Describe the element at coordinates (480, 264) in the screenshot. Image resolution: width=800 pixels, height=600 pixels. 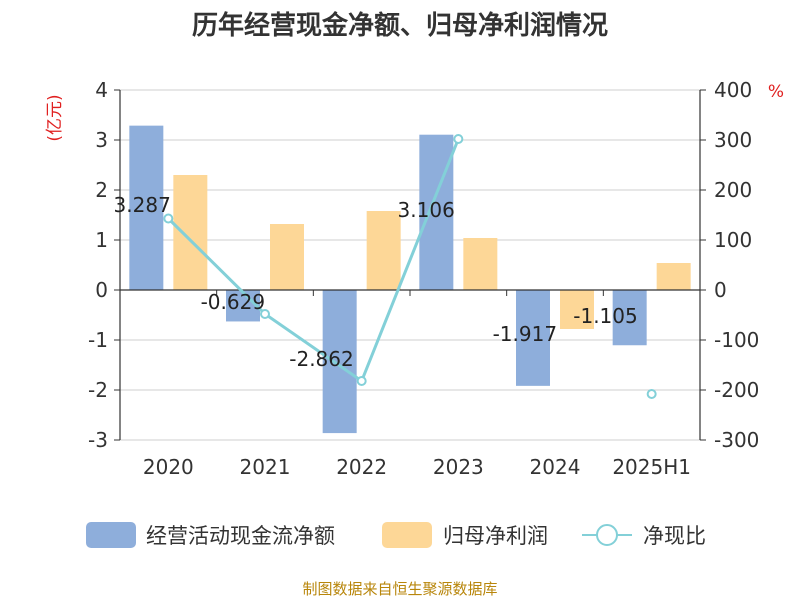
I see `netprofit-bar-2023` at that location.